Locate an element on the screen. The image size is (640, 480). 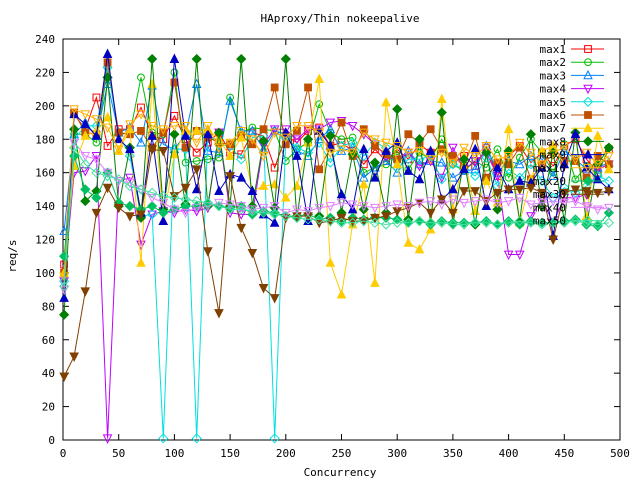
legend-label: max6 is located at coordinates (553, 115).